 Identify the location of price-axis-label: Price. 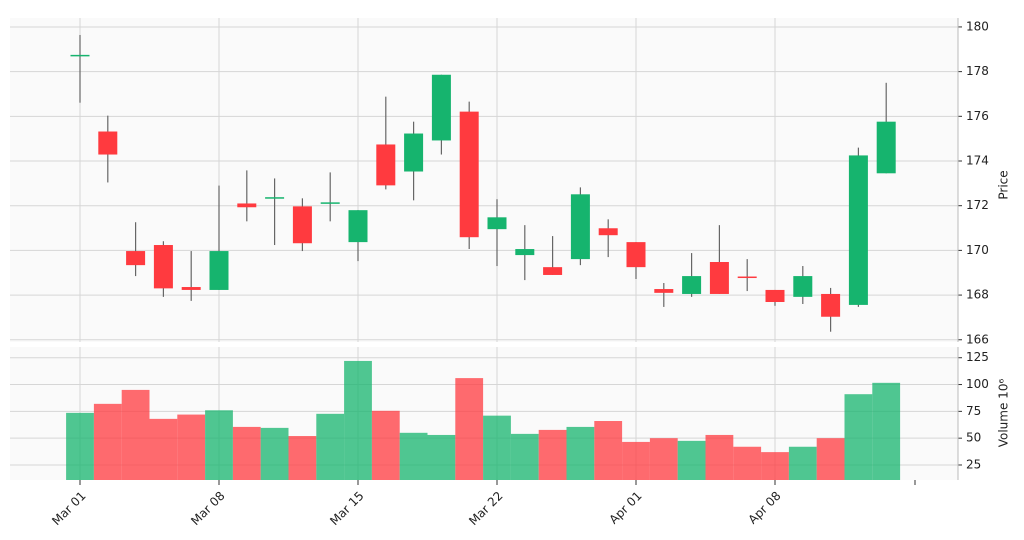
(1004, 184).